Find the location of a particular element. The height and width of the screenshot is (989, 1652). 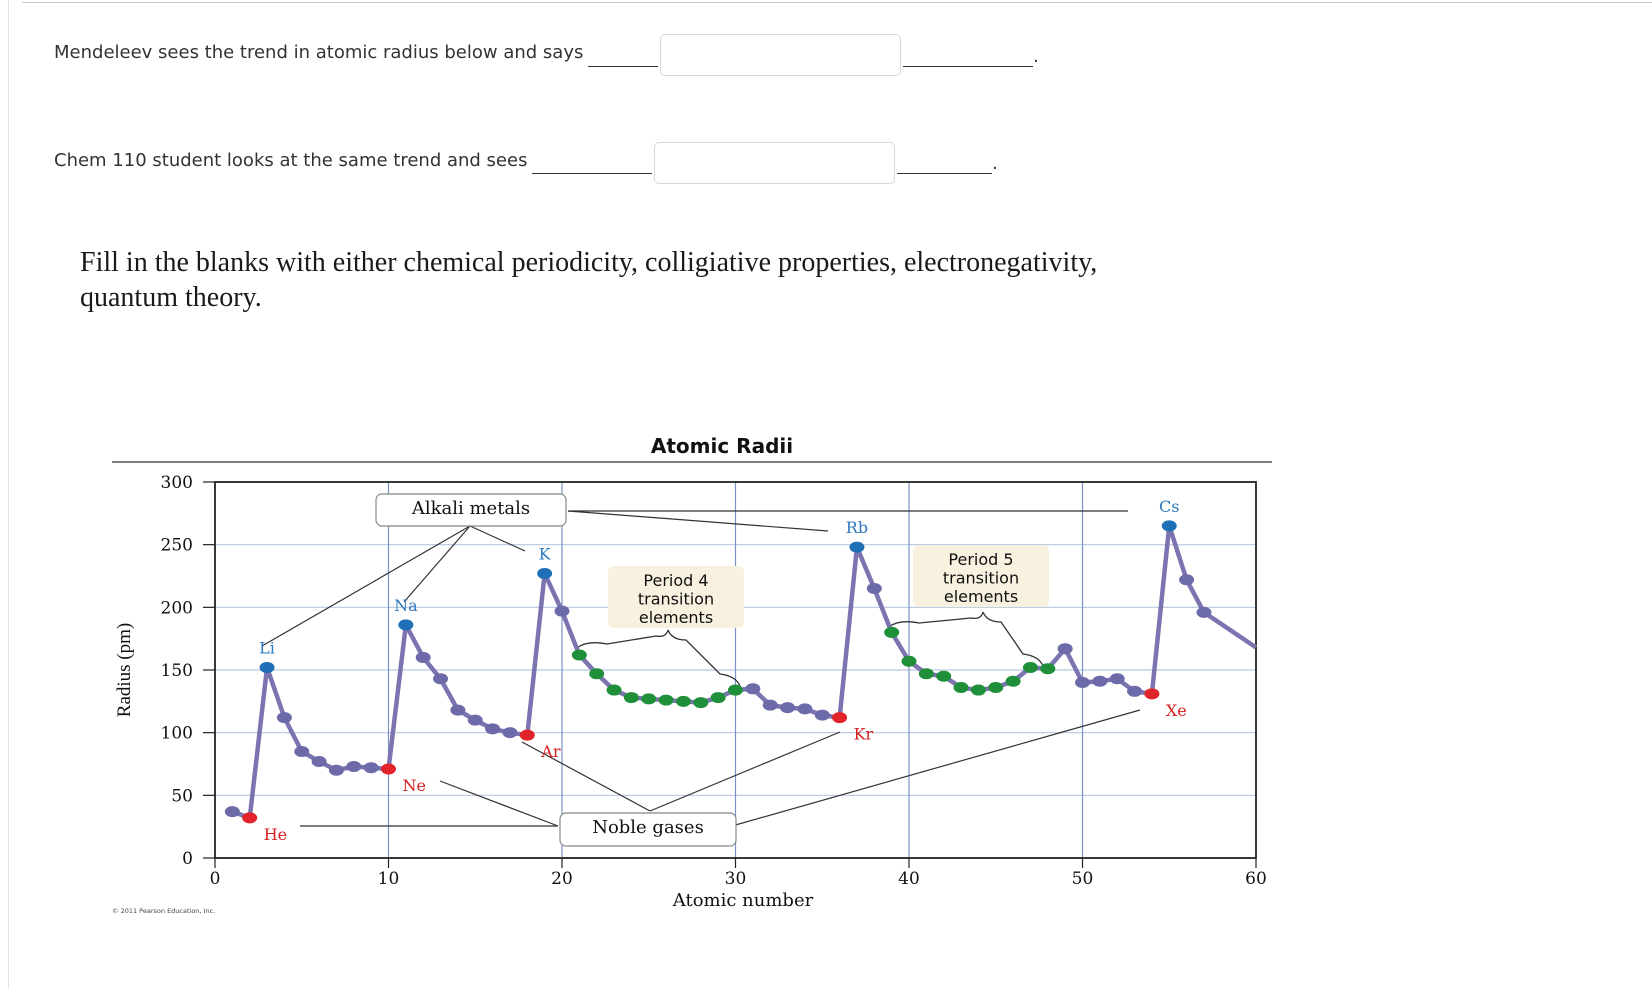

callout-period-4-text: transition is located at coordinates (676, 599).